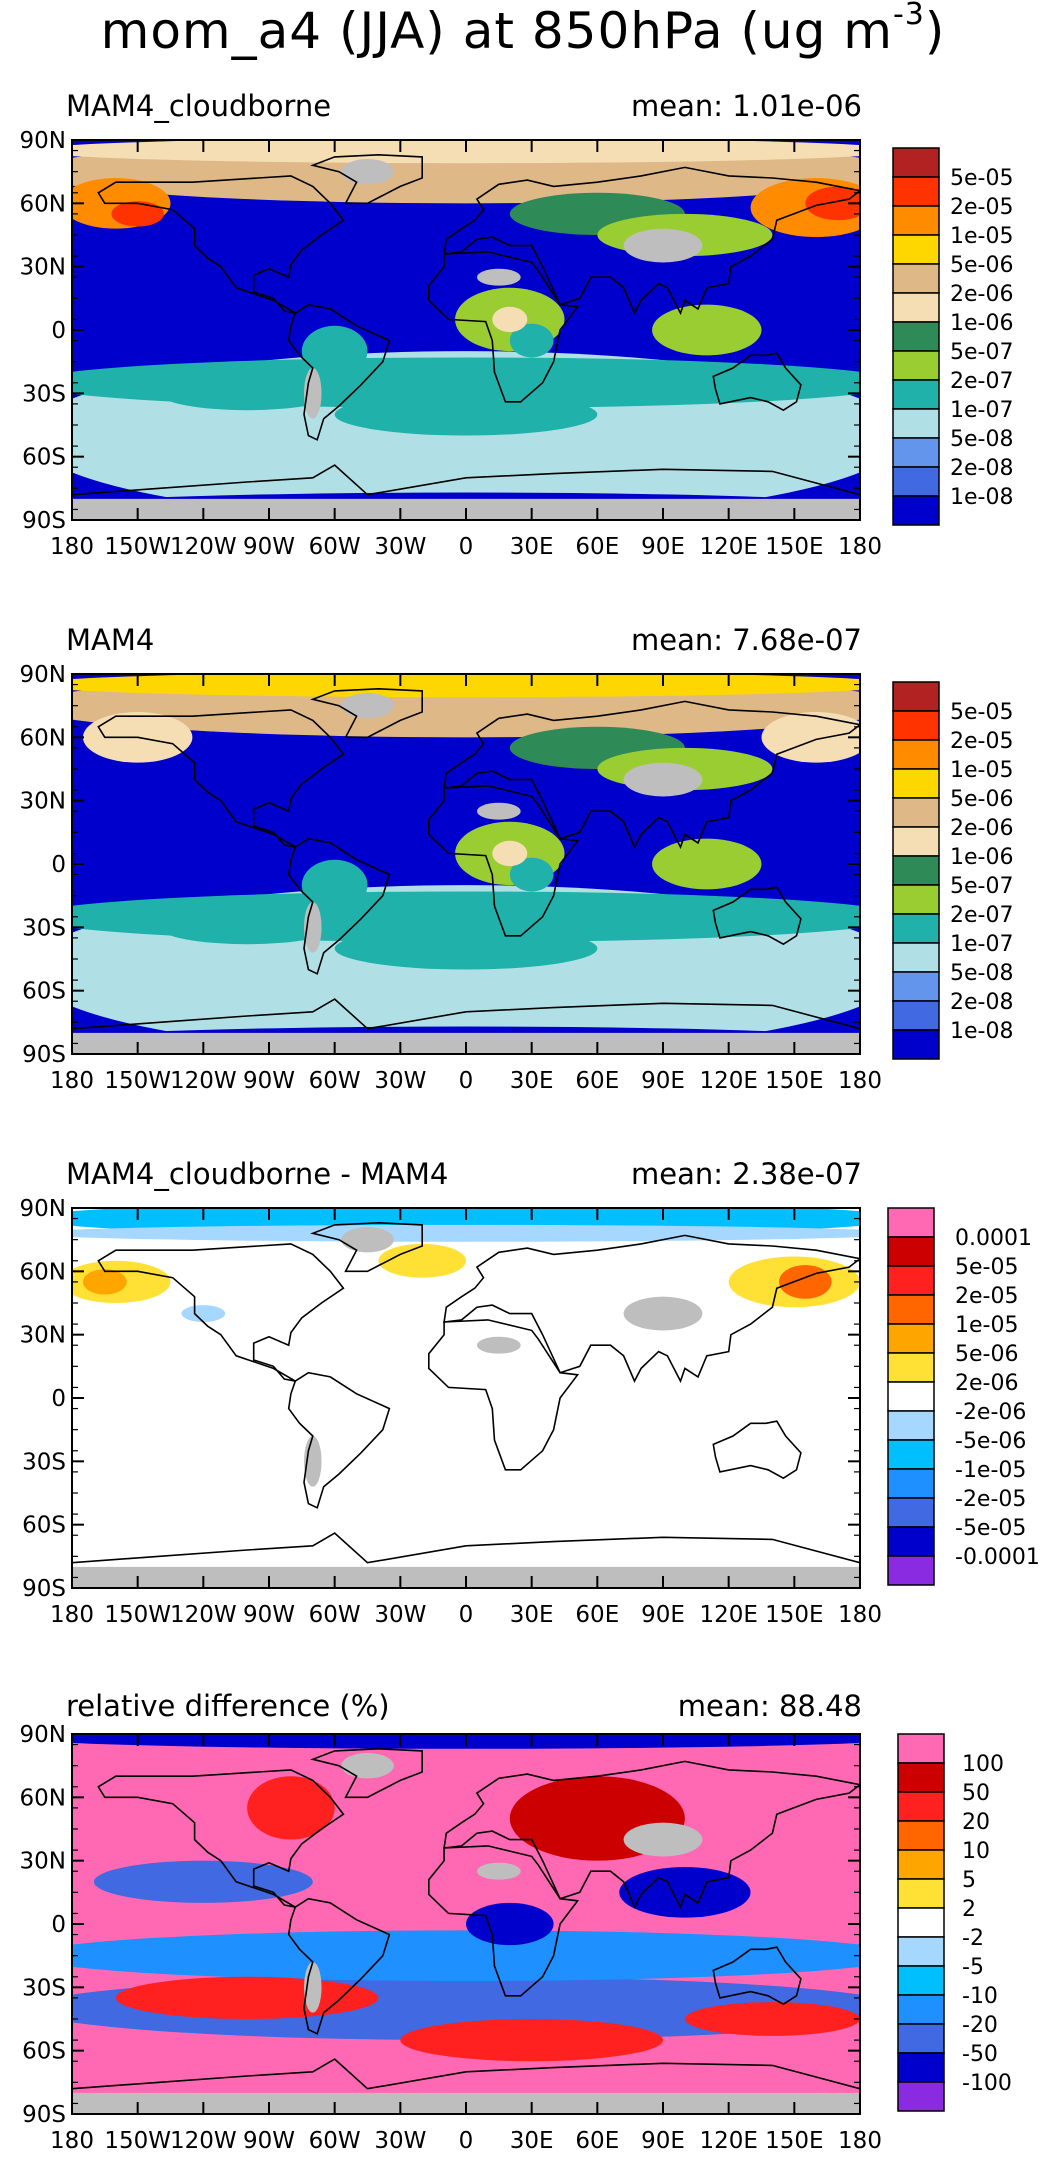  I want to click on colorbar-label: 1e-06, so click(981, 323).